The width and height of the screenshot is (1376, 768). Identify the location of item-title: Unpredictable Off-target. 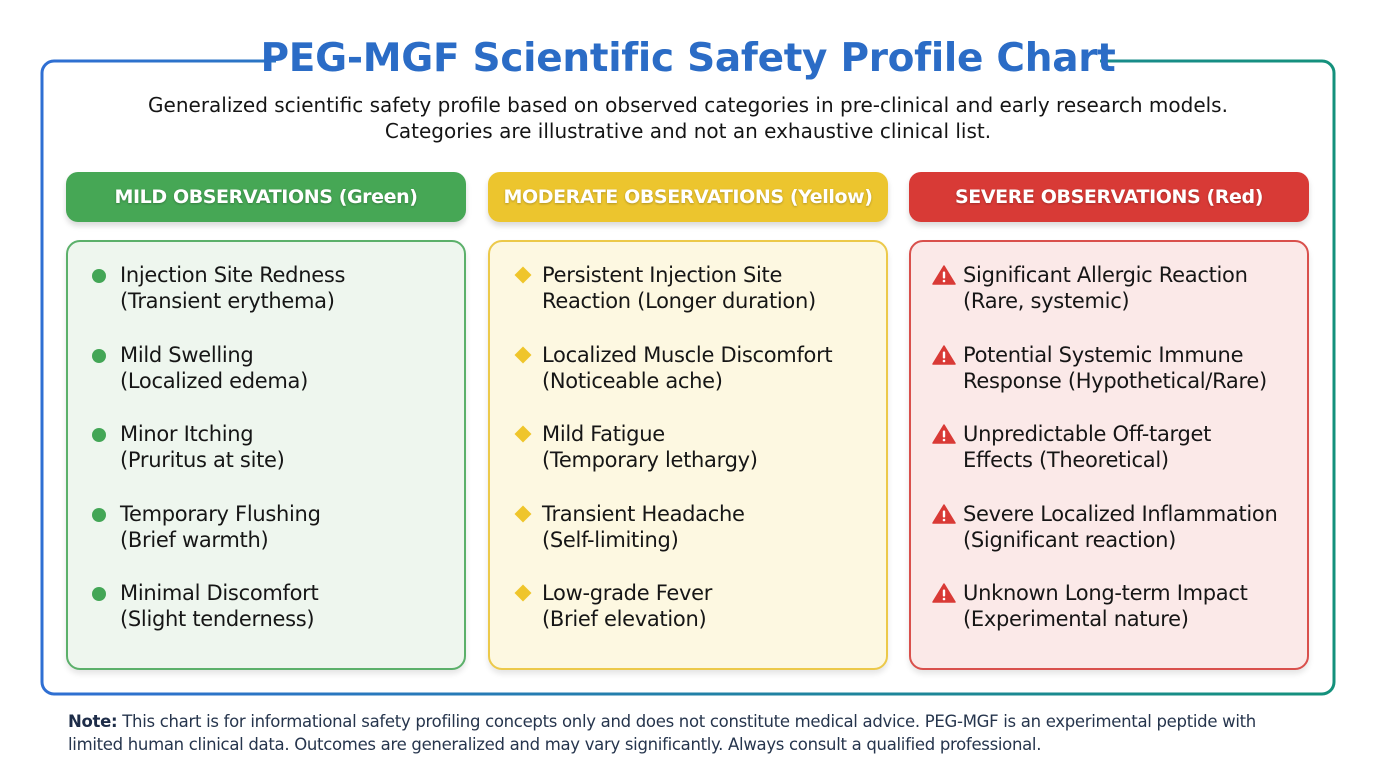
(1087, 434).